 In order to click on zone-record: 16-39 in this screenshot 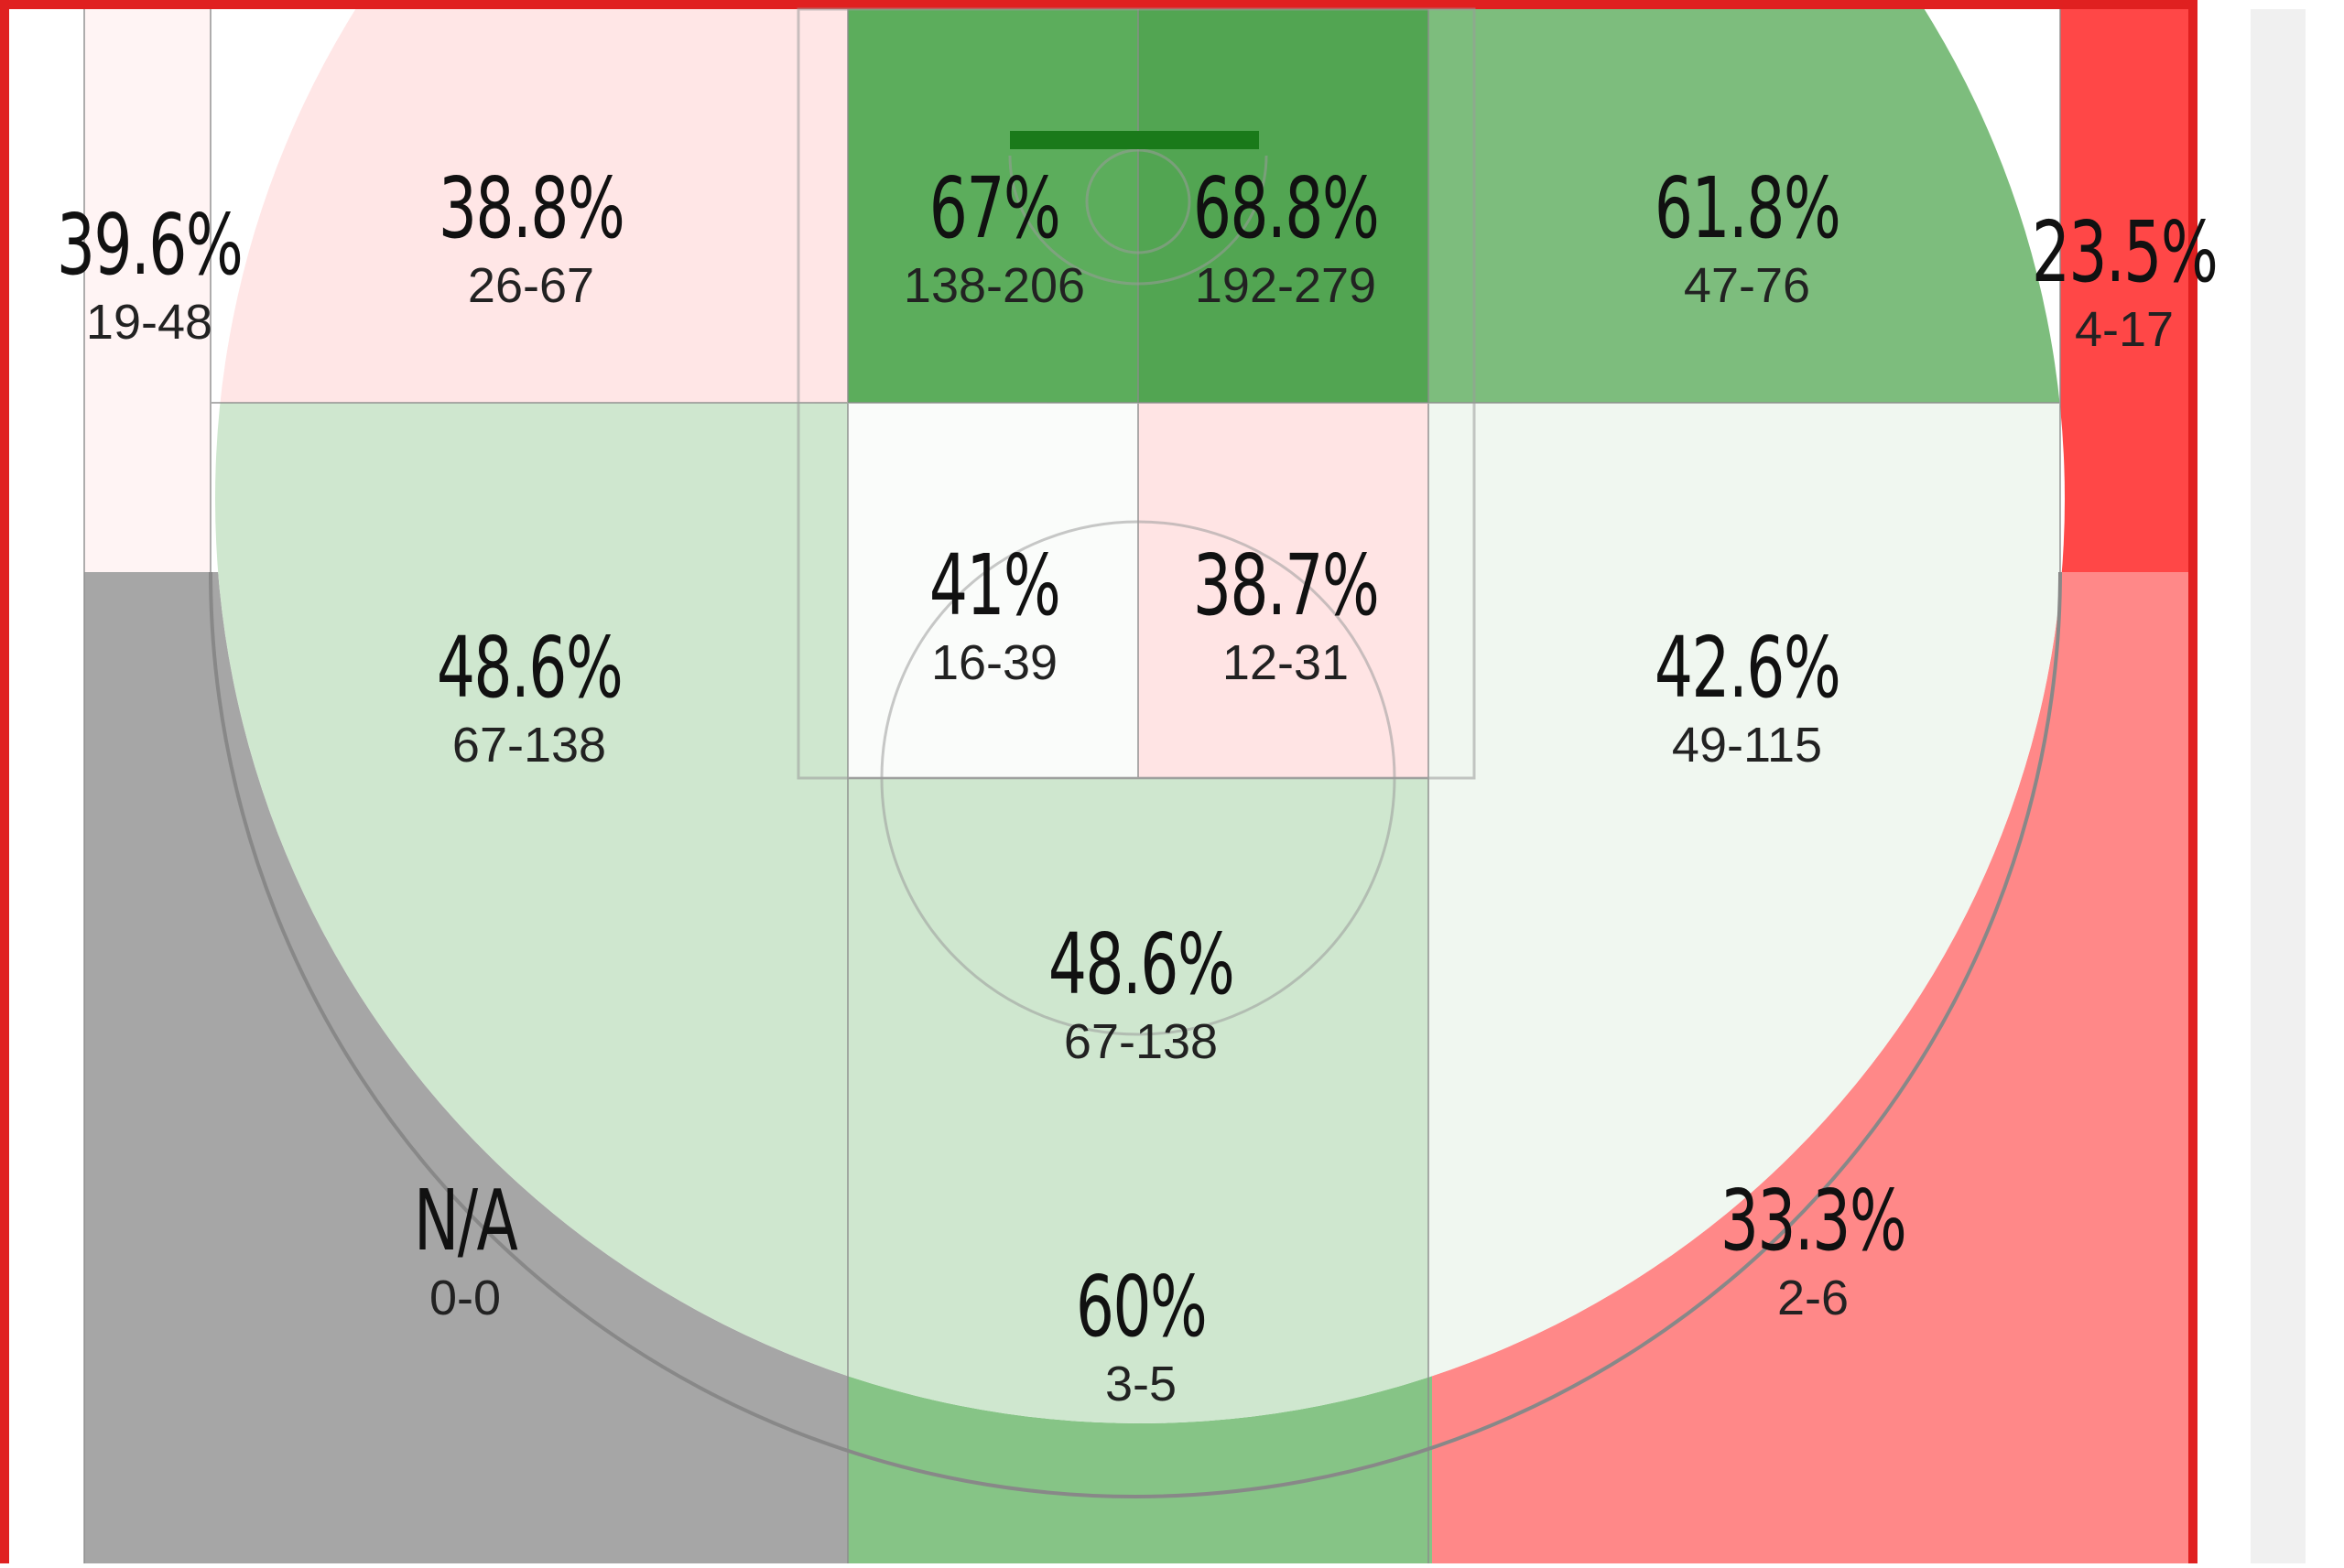, I will do `click(994, 663)`.